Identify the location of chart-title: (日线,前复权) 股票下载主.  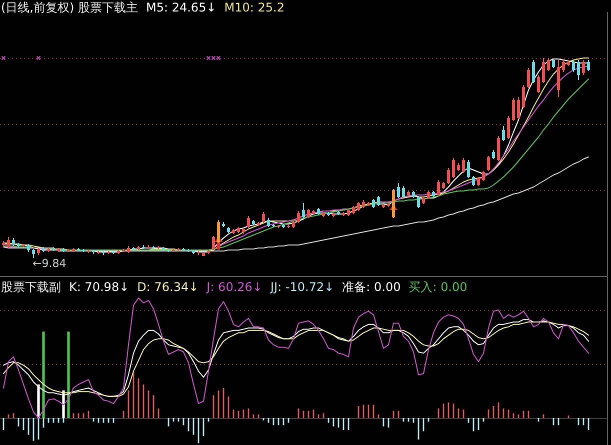
(69, 7).